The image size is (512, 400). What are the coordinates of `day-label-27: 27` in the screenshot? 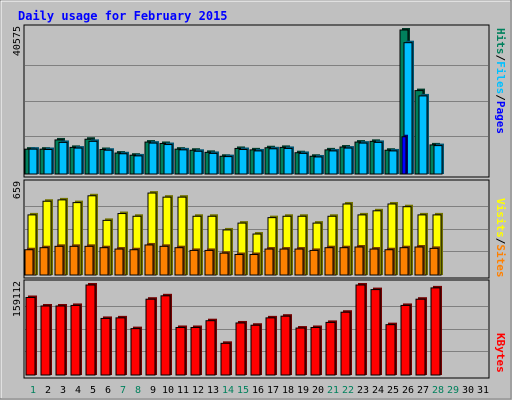 It's located at (423, 390).